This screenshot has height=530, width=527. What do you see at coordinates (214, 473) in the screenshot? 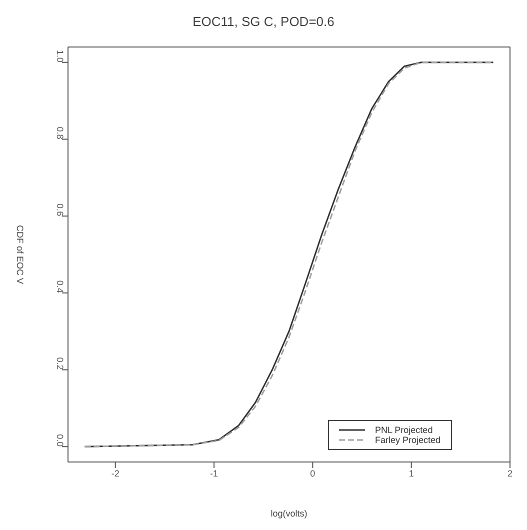
I see `x-tick-label: -1` at bounding box center [214, 473].